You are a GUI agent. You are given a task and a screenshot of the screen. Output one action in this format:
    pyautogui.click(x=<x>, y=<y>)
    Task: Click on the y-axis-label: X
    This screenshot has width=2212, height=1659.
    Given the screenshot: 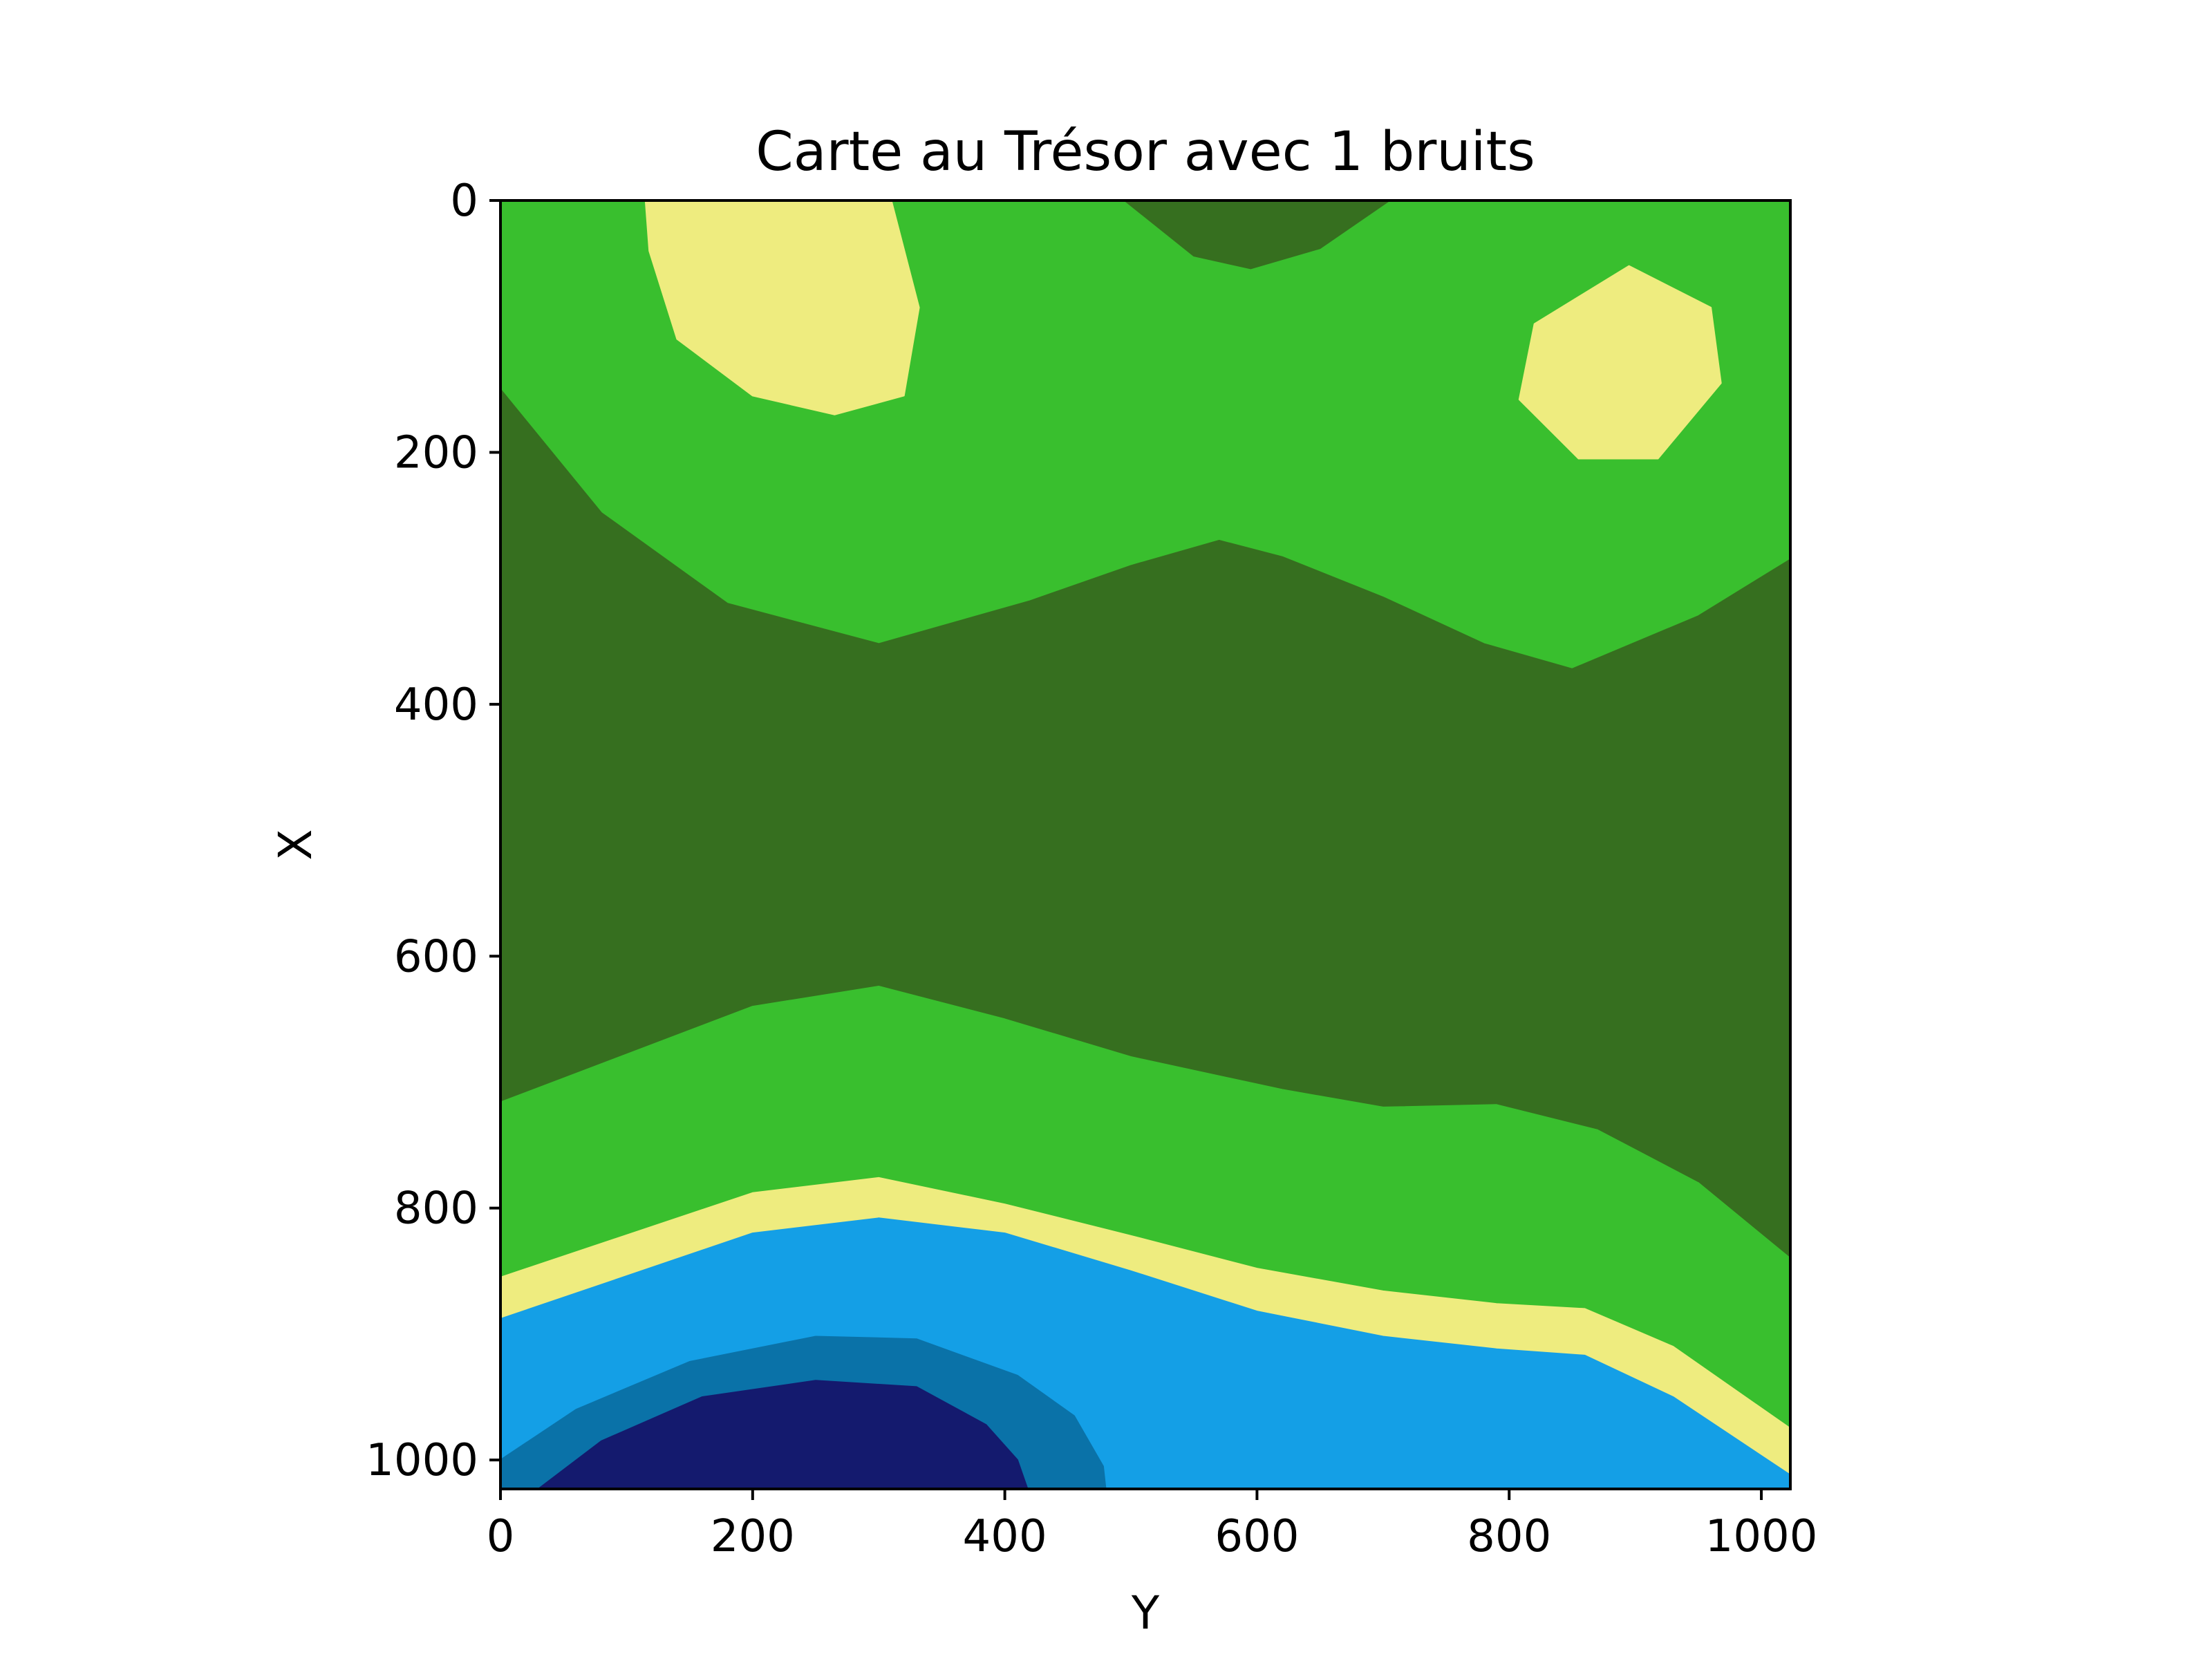 What is the action you would take?
    pyautogui.click(x=296, y=845)
    